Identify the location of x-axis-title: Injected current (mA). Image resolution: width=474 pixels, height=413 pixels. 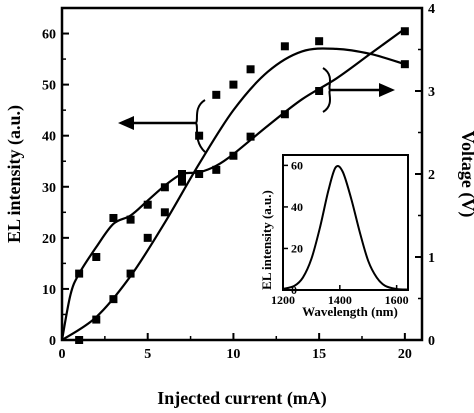
(242, 398).